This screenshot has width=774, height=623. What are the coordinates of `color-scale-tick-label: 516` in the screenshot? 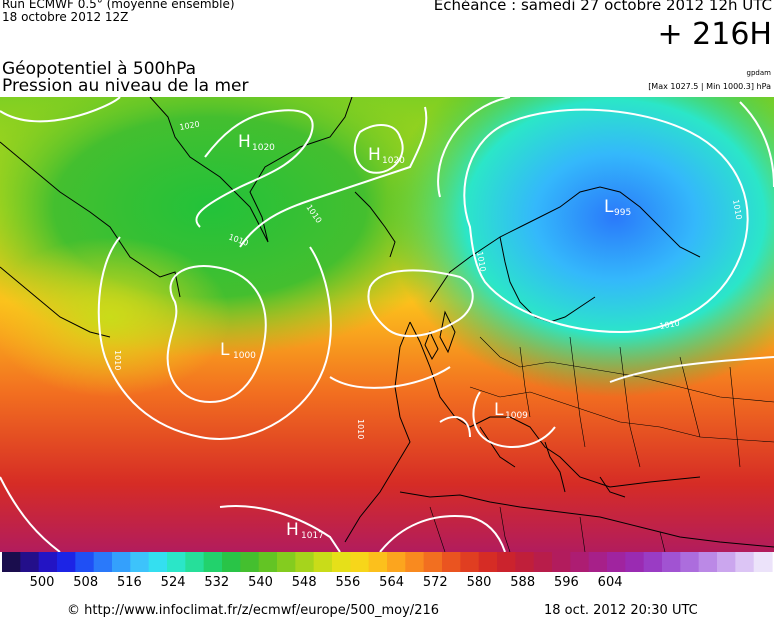 It's located at (129, 582).